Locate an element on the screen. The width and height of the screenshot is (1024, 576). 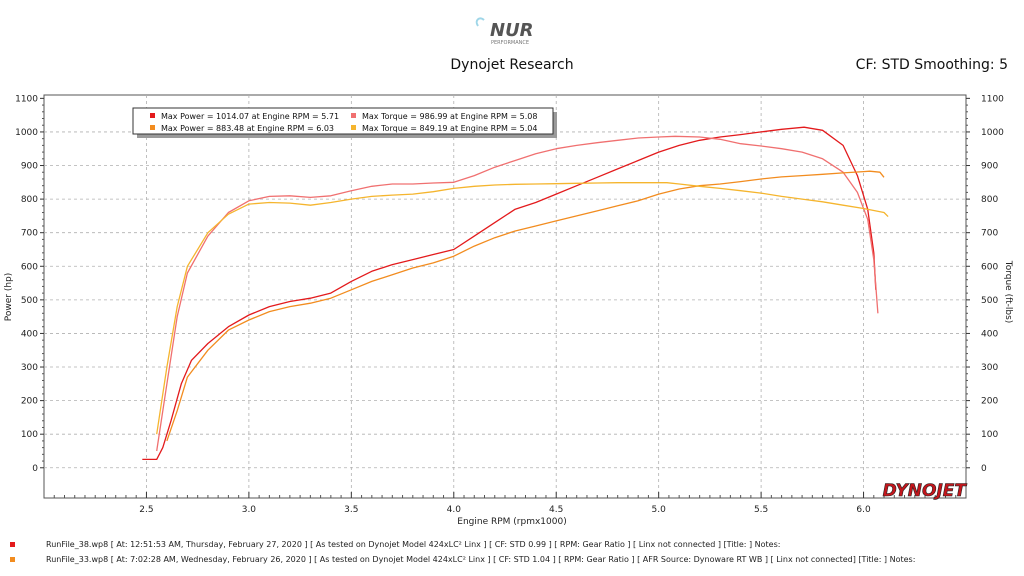
dynojet-watermark: DYNOJET is located at coordinates (925, 491).